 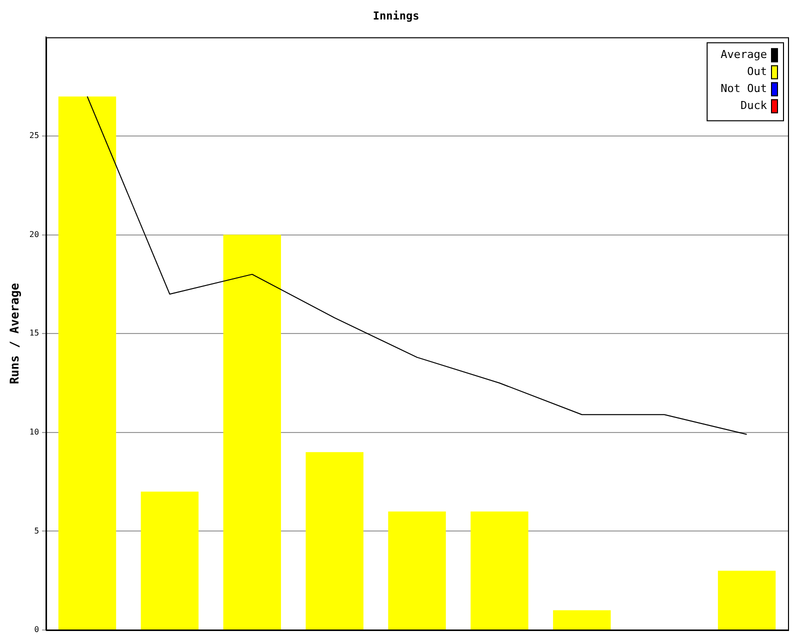 I want to click on y-tick-label: 20, so click(x=34, y=234).